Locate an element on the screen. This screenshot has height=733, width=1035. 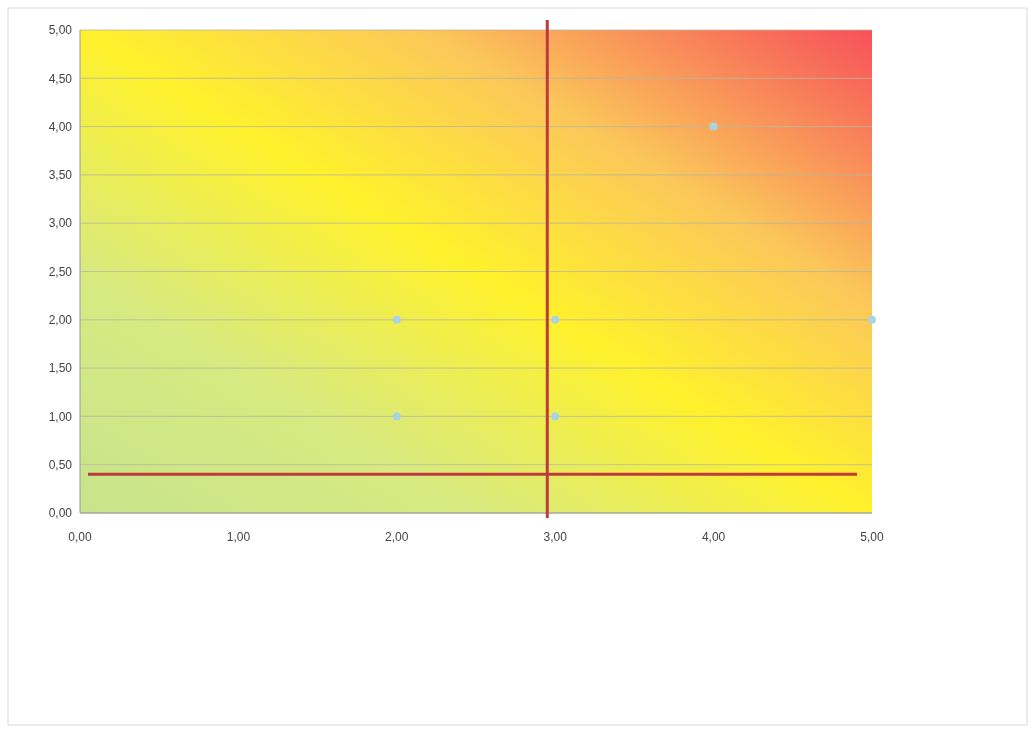
y-tick-label: 2,00 is located at coordinates (60, 320).